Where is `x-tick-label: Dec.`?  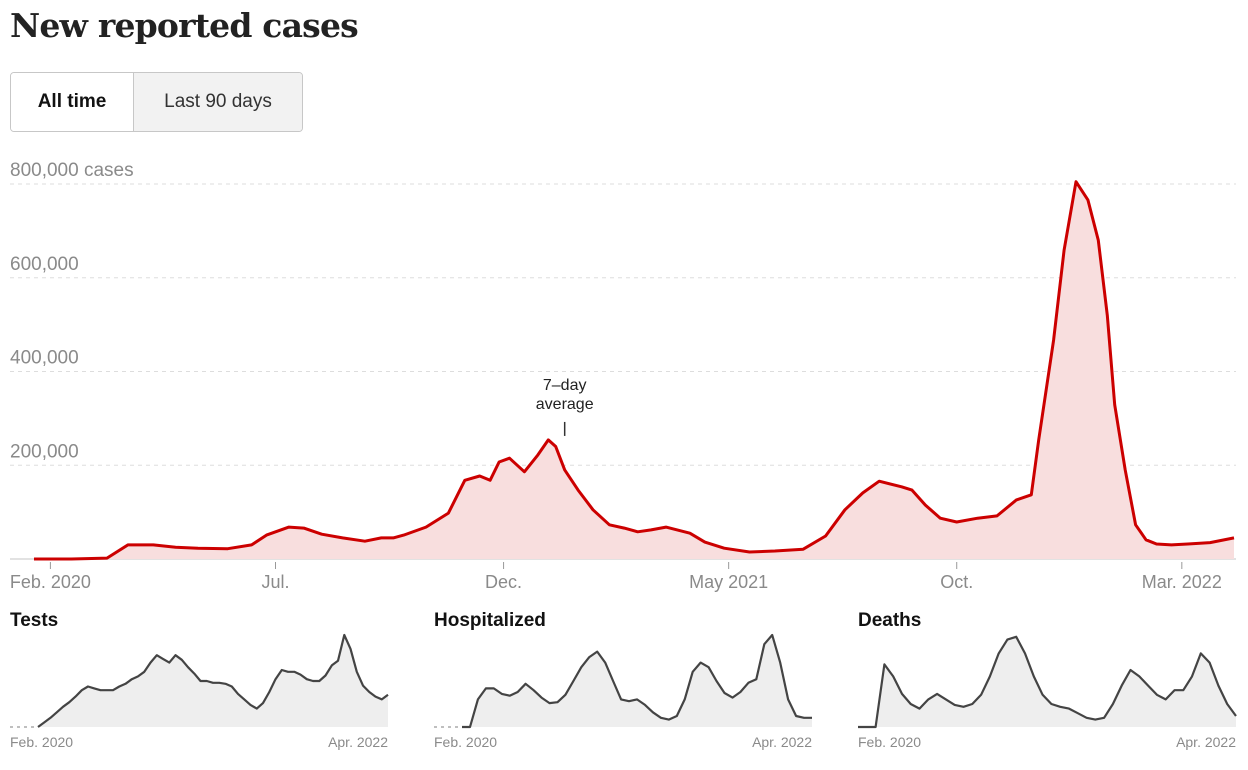 x-tick-label: Dec. is located at coordinates (503, 582).